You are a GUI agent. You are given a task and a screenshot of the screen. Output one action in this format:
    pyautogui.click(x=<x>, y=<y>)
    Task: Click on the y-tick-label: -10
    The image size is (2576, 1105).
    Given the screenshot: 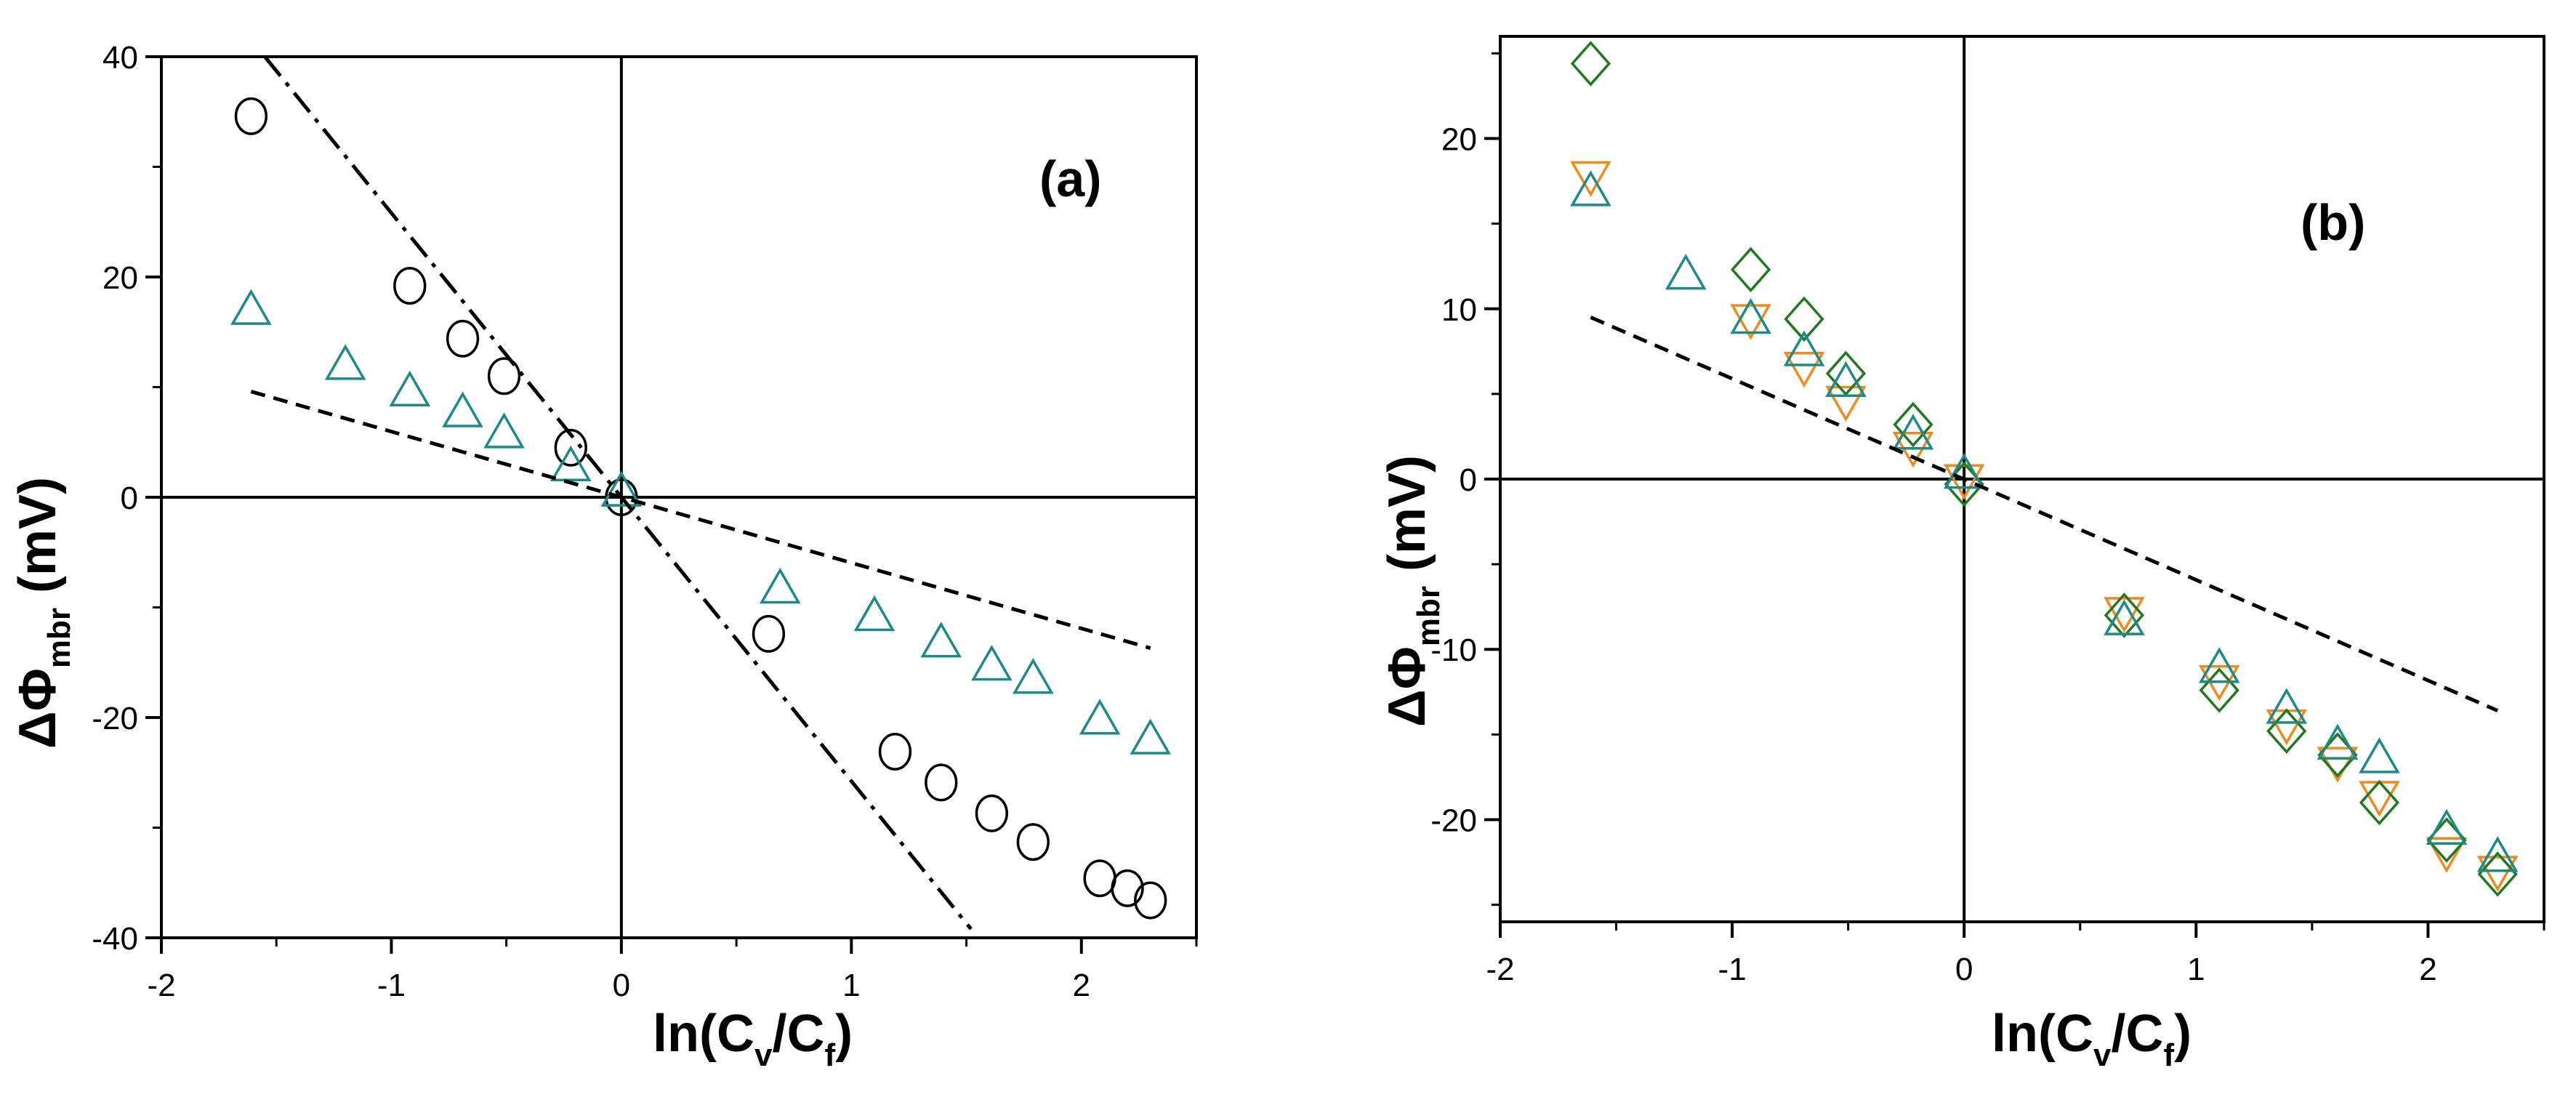 What is the action you would take?
    pyautogui.click(x=1453, y=650)
    